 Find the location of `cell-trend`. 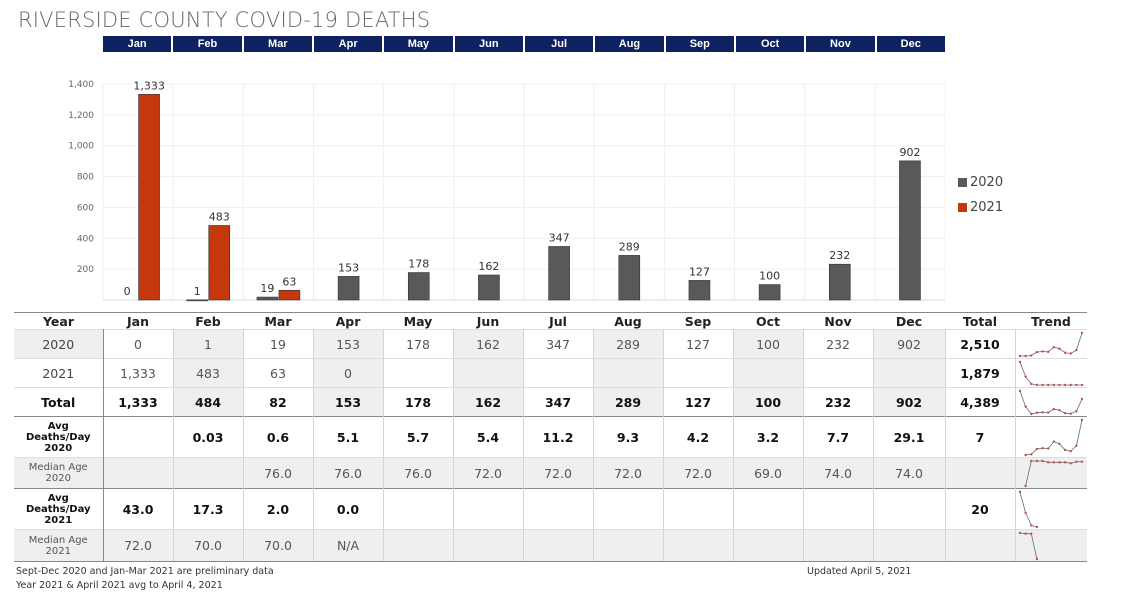

cell-trend is located at coordinates (1050, 509).